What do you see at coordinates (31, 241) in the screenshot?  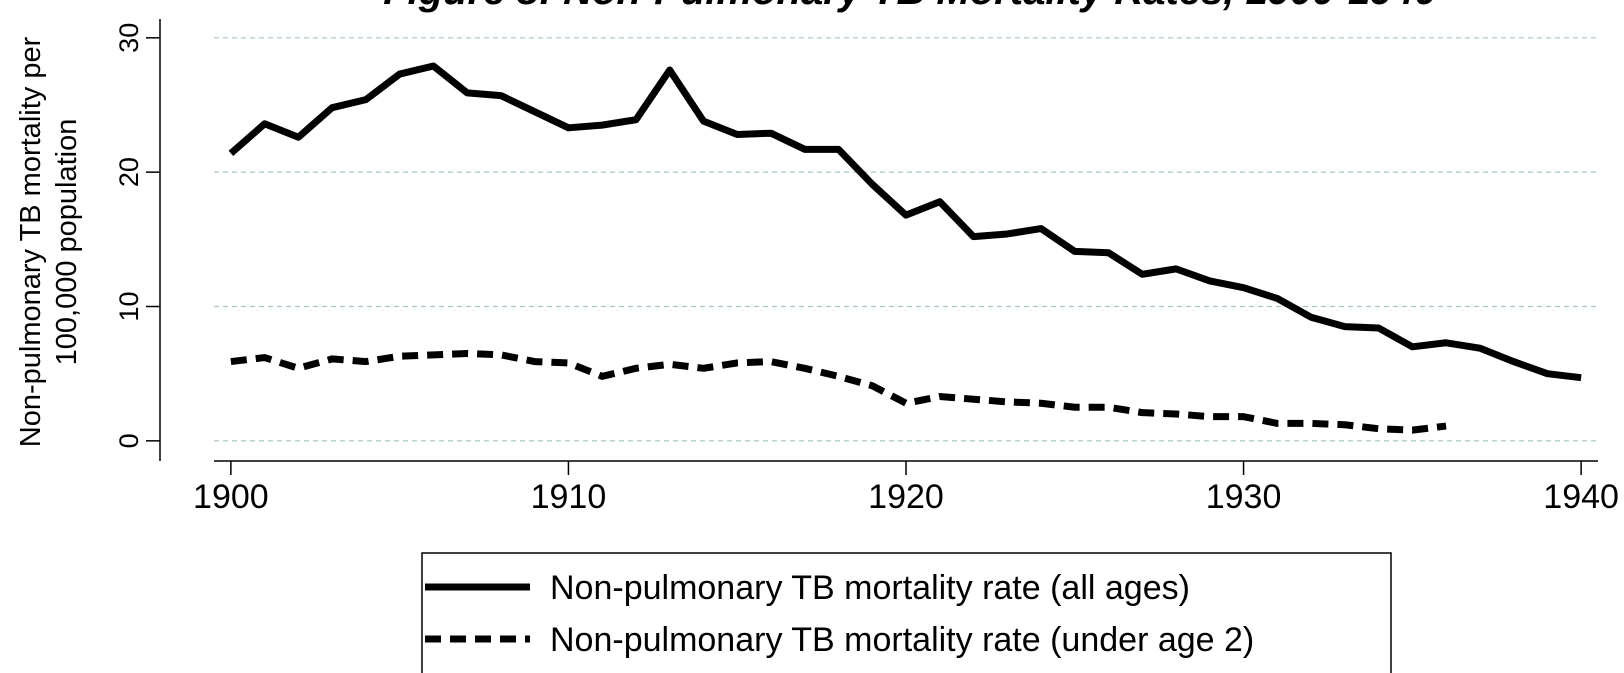 I see `y-axis-label-line: Non-pulmonary TB mortality per` at bounding box center [31, 241].